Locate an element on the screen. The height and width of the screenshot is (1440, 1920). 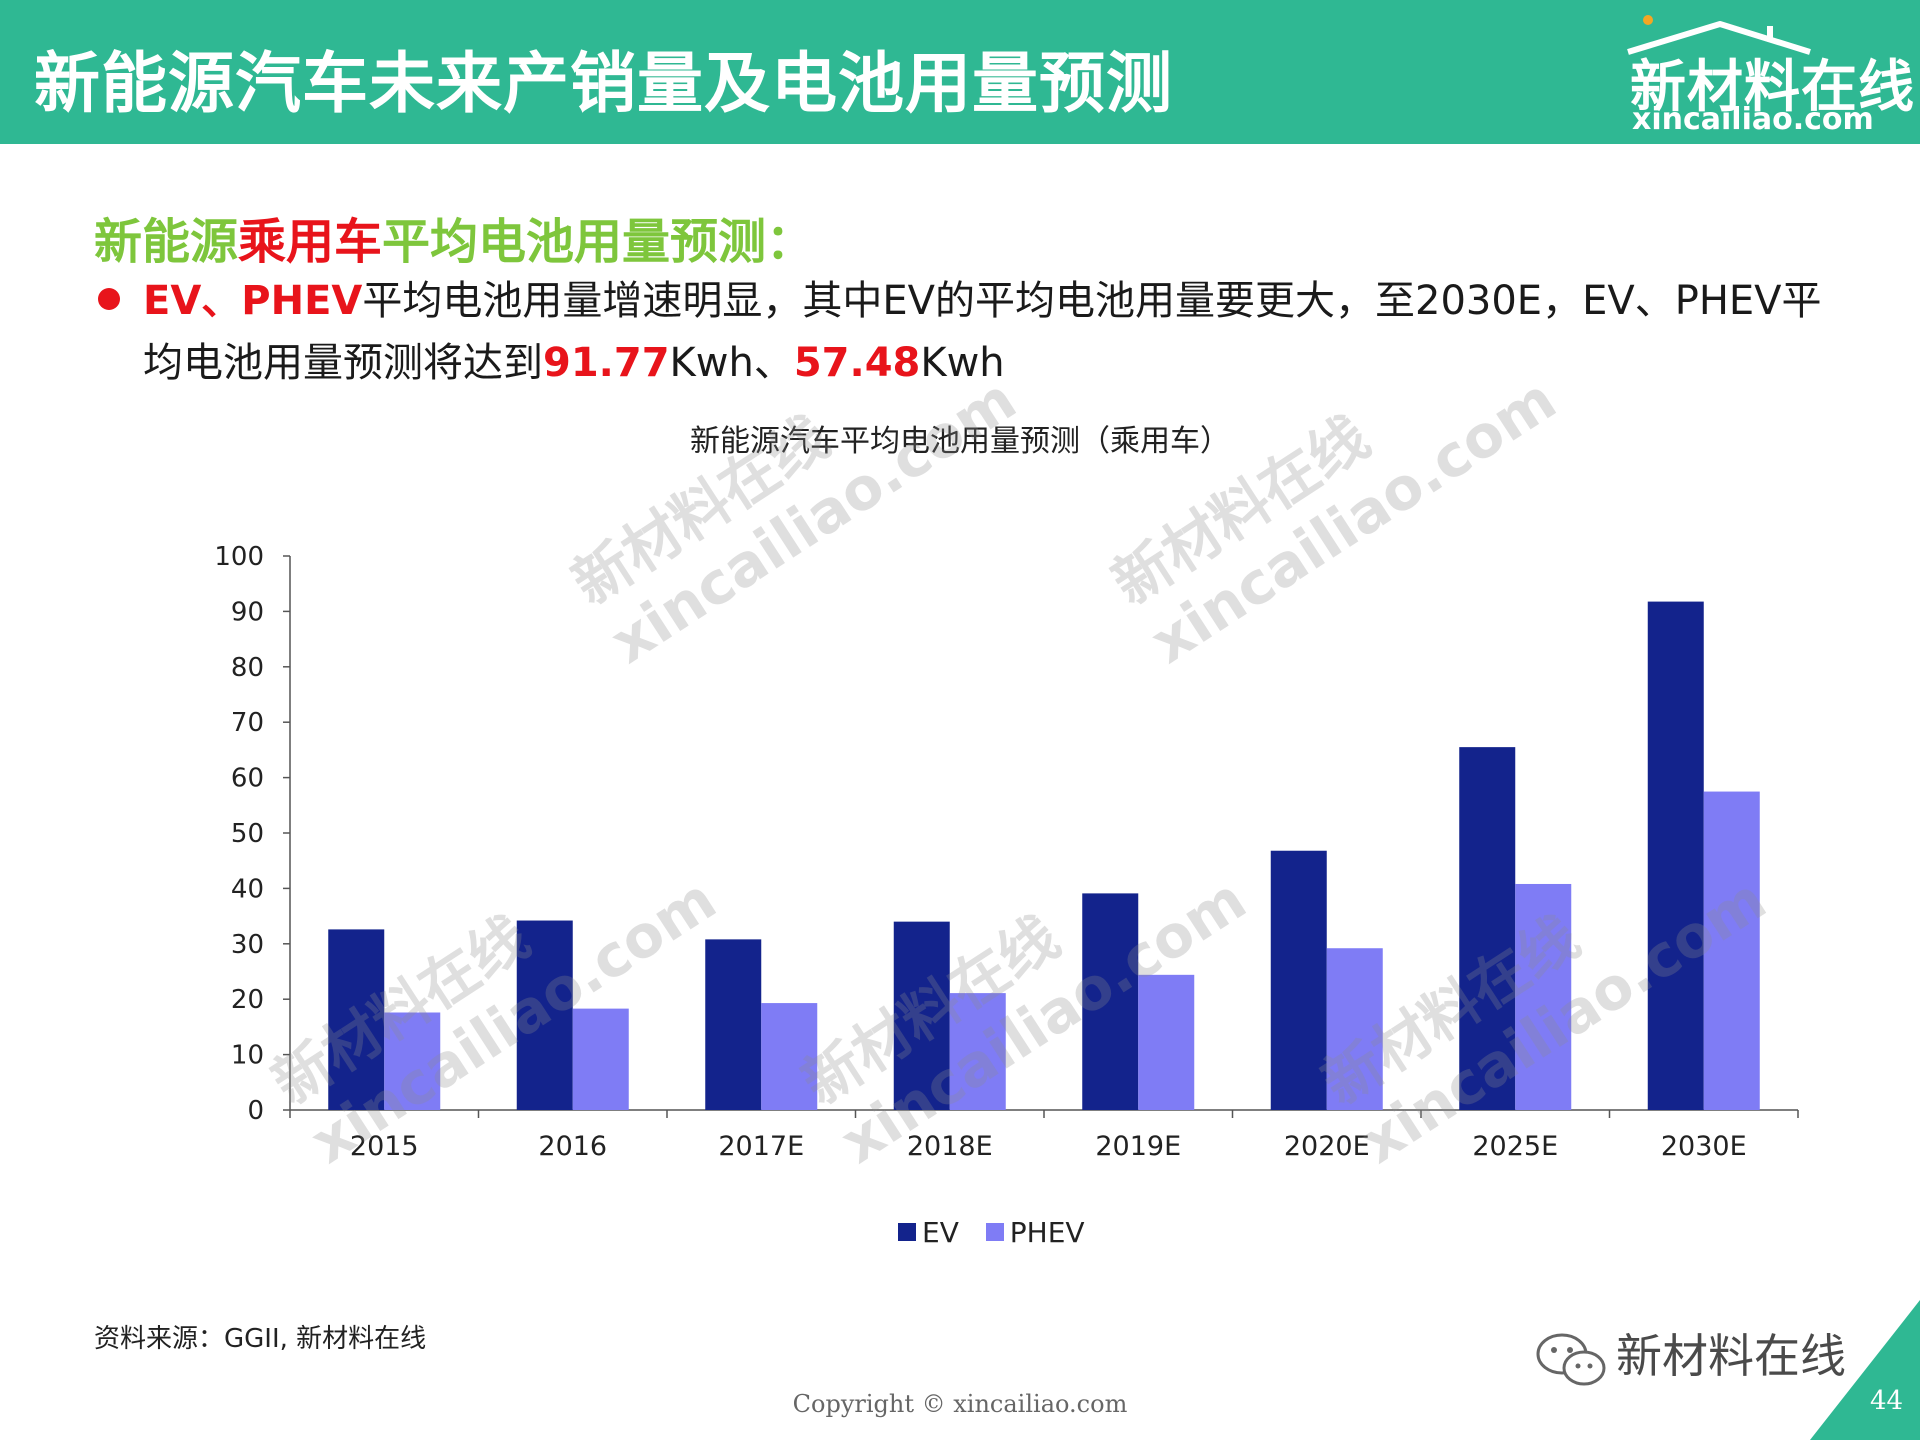
y-tick-label: 0 is located at coordinates (255, 1111).